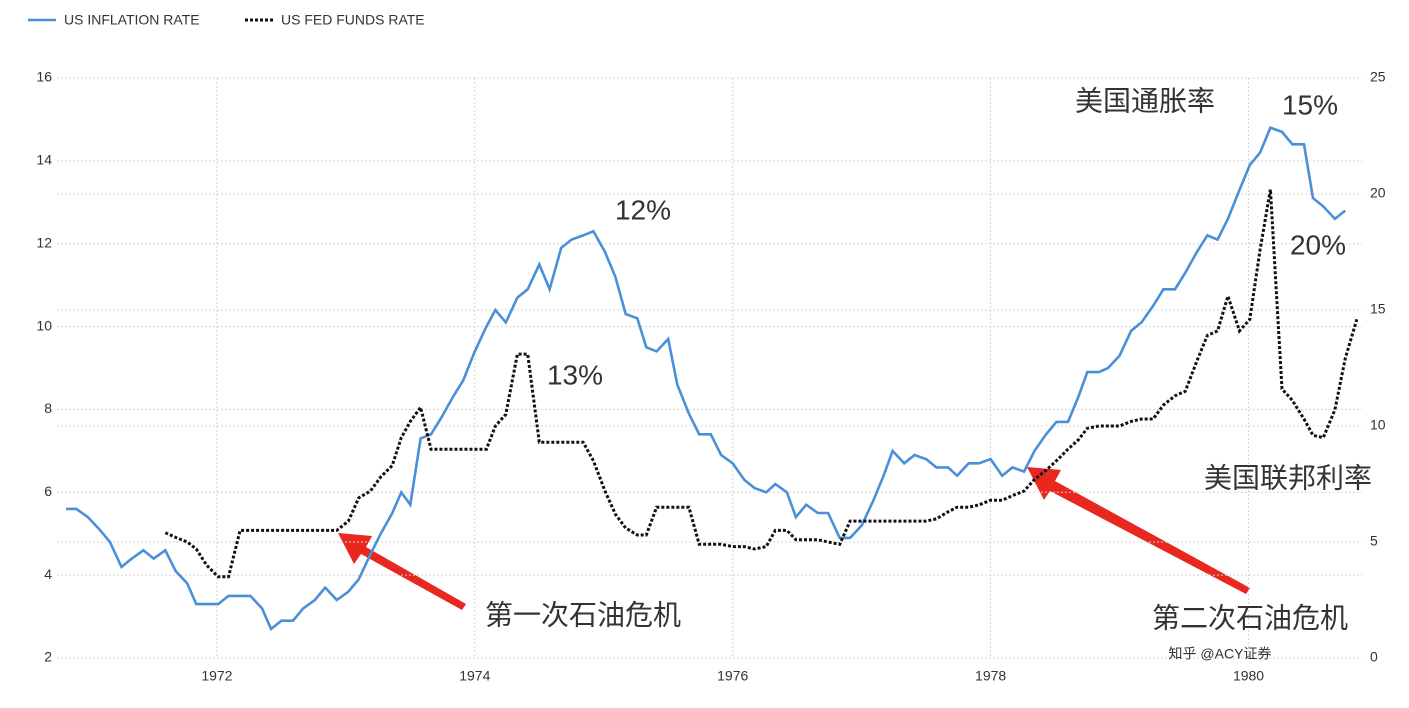 The image size is (1409, 708). Describe the element at coordinates (1145, 100) in the screenshot. I see `annotation: 美国通胀率` at that location.